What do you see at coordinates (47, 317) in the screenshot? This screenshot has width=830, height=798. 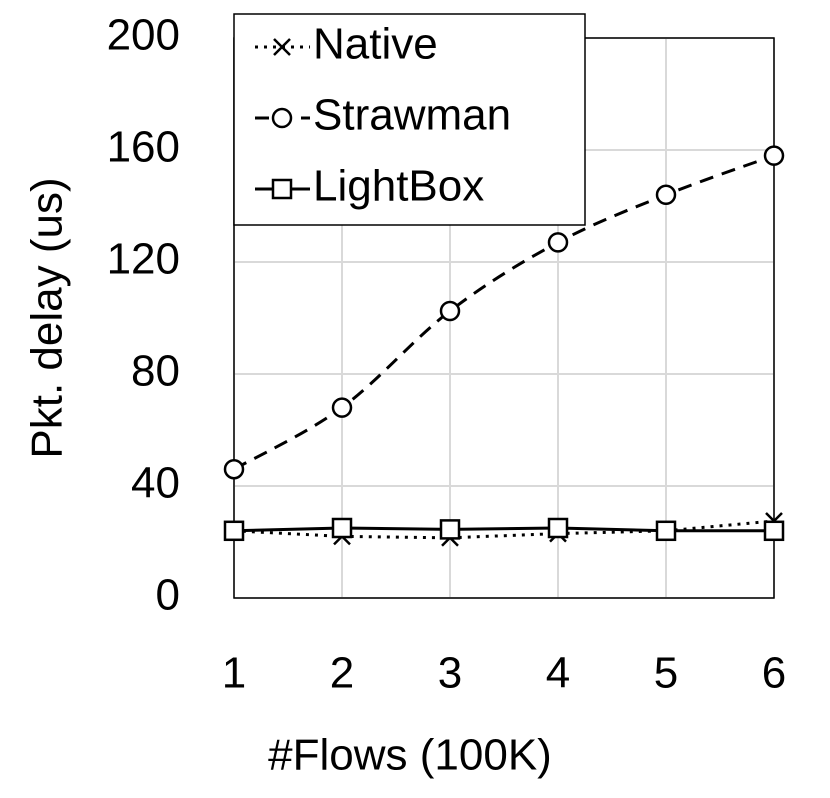 I see `y-axis-title: Pkt. delay (us)` at bounding box center [47, 317].